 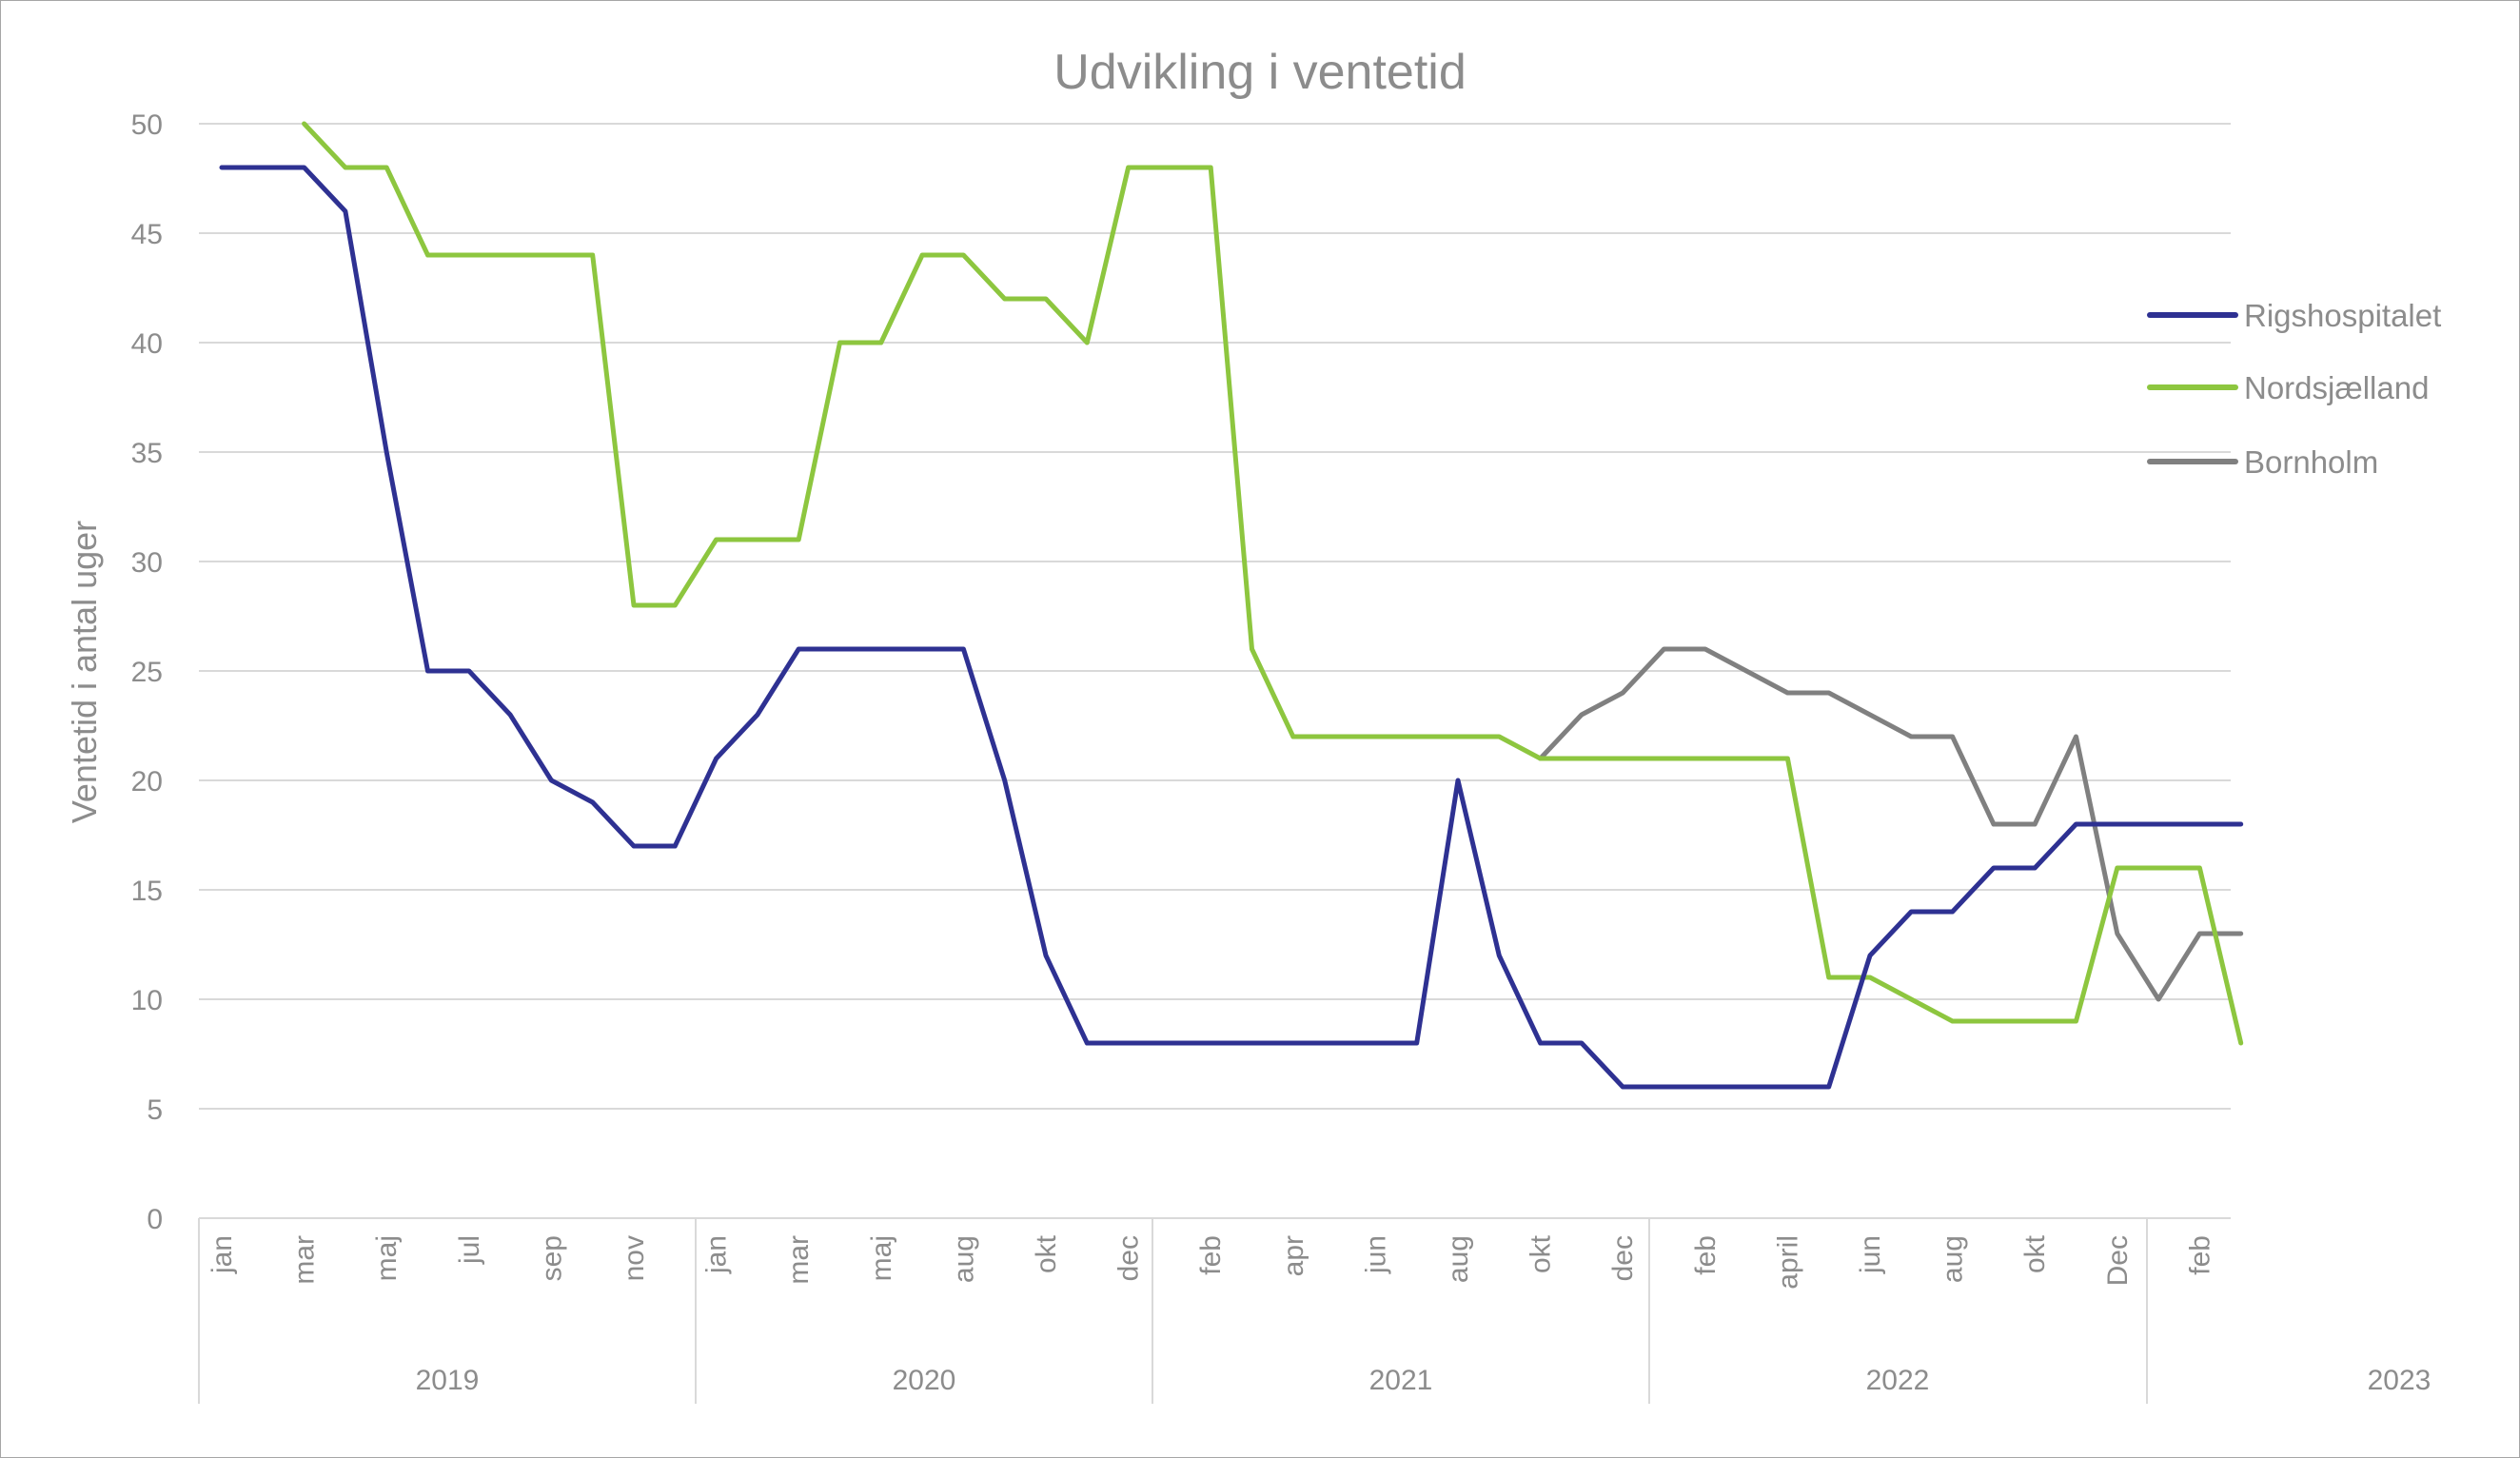 What do you see at coordinates (2342, 315) in the screenshot?
I see `legend-label: Rigshospitalet` at bounding box center [2342, 315].